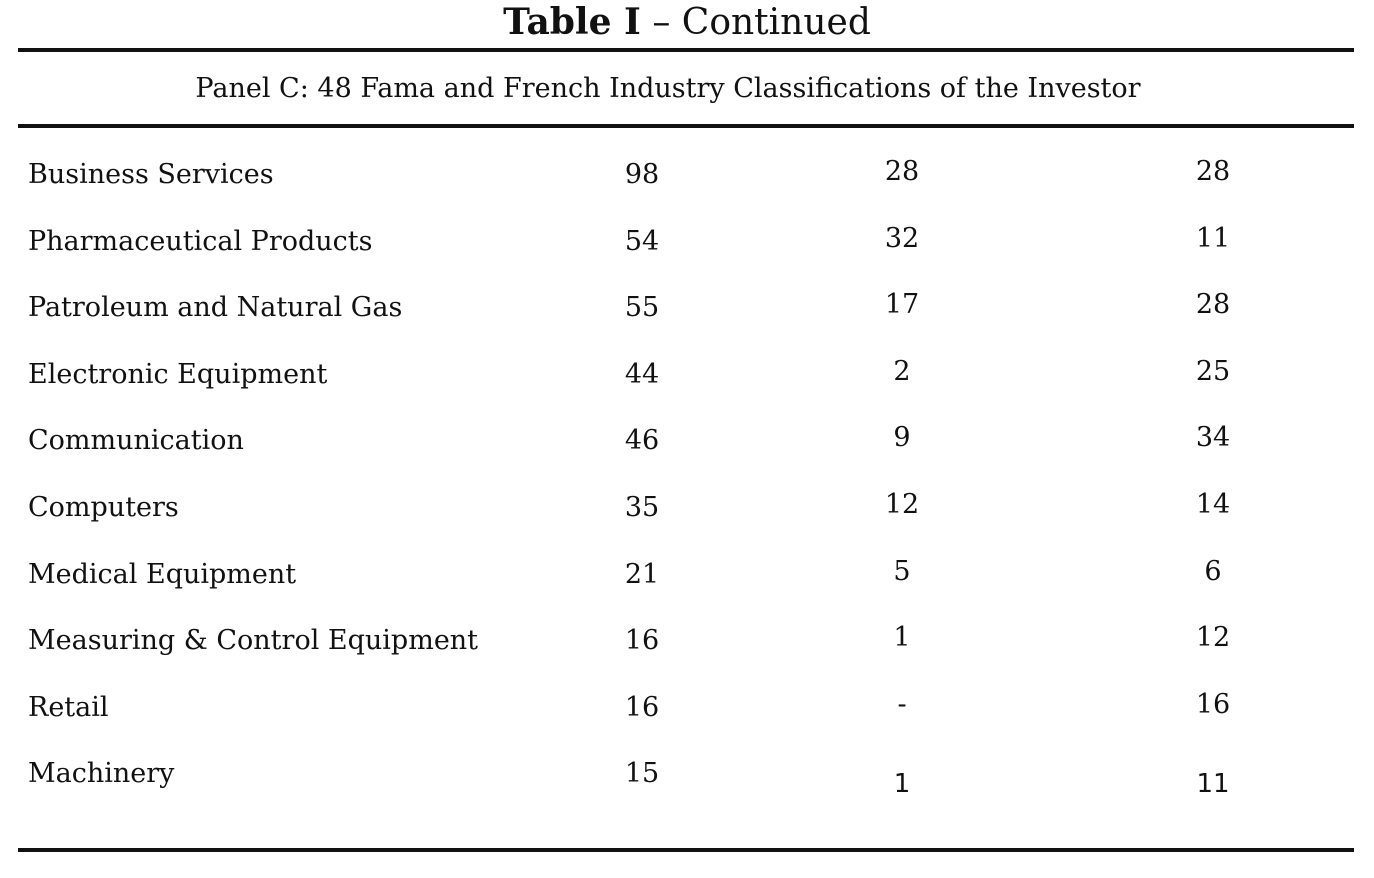  Describe the element at coordinates (686, 850) in the screenshot. I see `bottom-rule` at that location.